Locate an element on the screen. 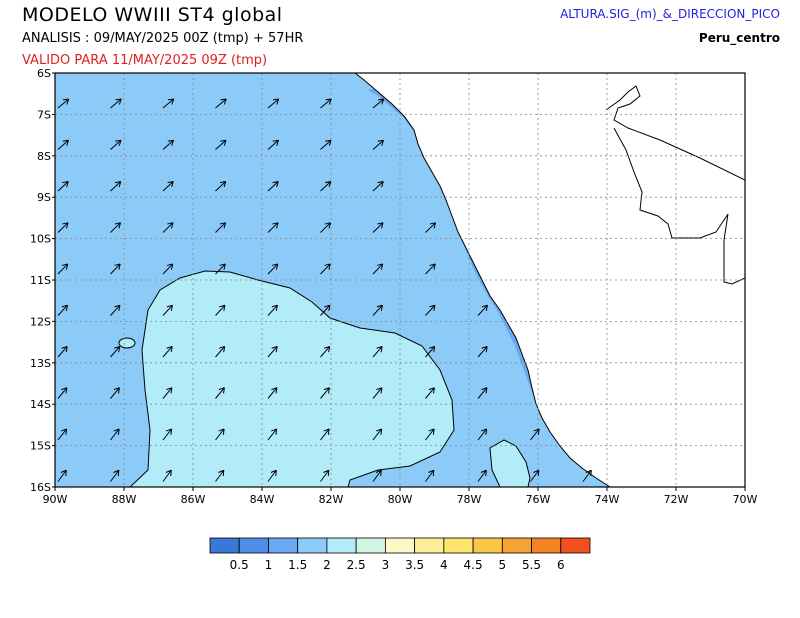  colorbar-label: 0.5 is located at coordinates (239, 565).